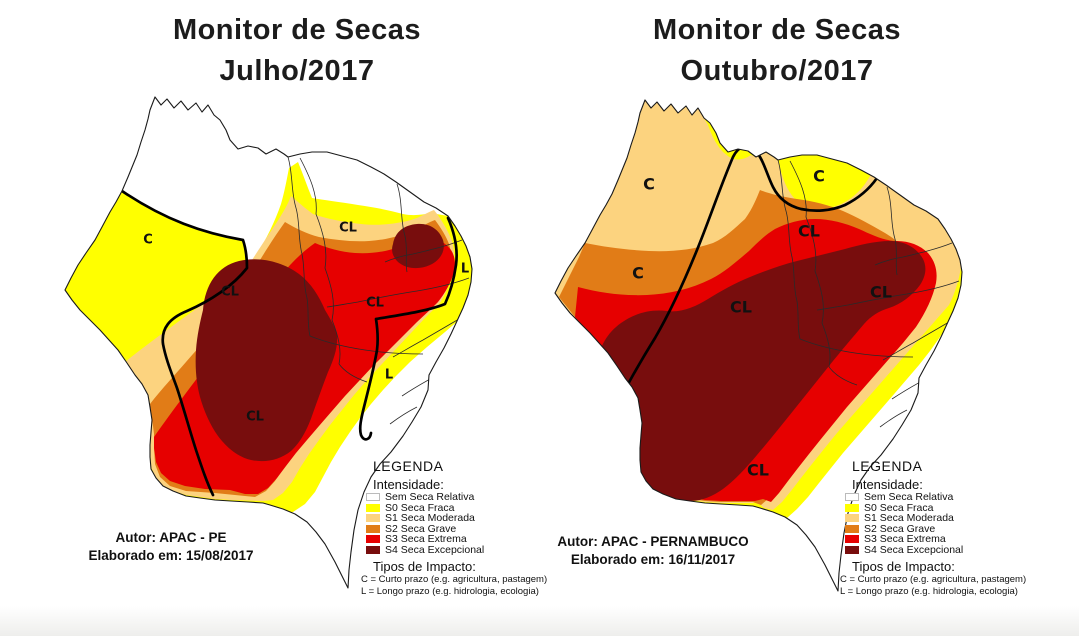 This screenshot has height=636, width=1079. I want to click on title-july-line2: Julho/2017, so click(297, 71).